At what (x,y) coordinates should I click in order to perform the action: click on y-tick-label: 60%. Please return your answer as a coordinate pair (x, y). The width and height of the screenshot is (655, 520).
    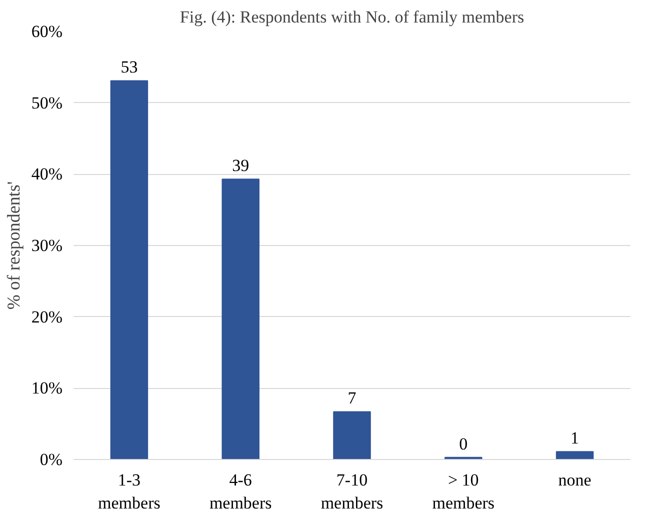
    Looking at the image, I should click on (47, 31).